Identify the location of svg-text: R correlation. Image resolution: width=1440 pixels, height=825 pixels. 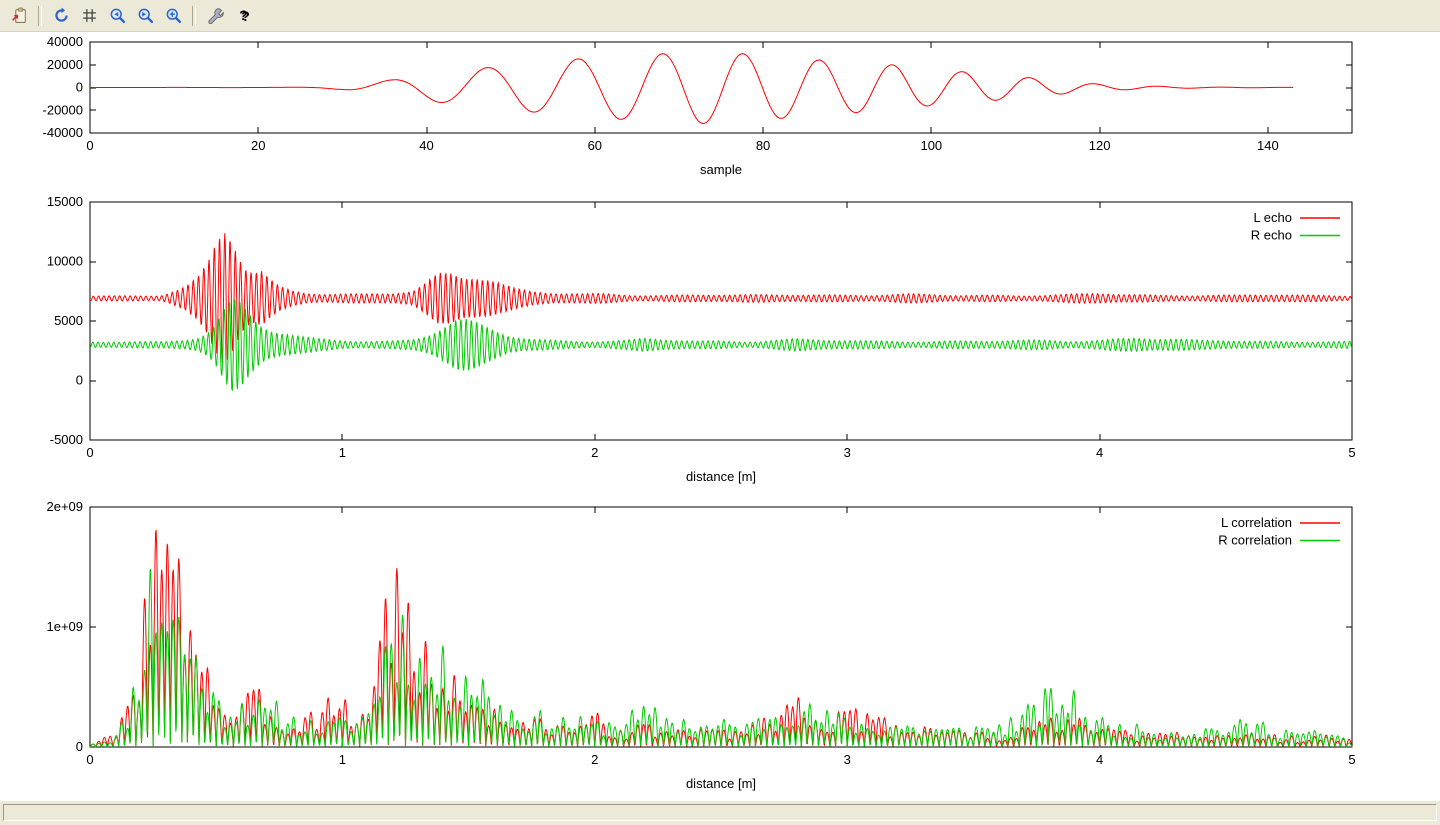
(1255, 540).